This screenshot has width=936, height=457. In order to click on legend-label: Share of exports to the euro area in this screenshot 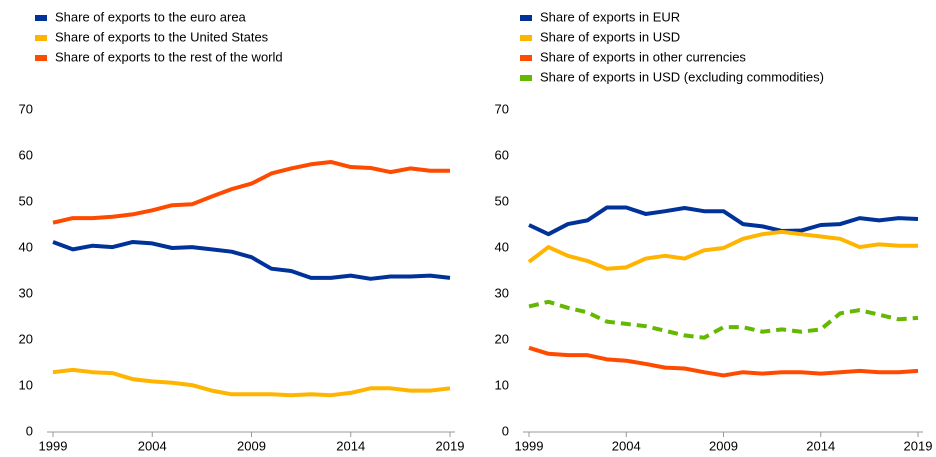, I will do `click(151, 16)`.